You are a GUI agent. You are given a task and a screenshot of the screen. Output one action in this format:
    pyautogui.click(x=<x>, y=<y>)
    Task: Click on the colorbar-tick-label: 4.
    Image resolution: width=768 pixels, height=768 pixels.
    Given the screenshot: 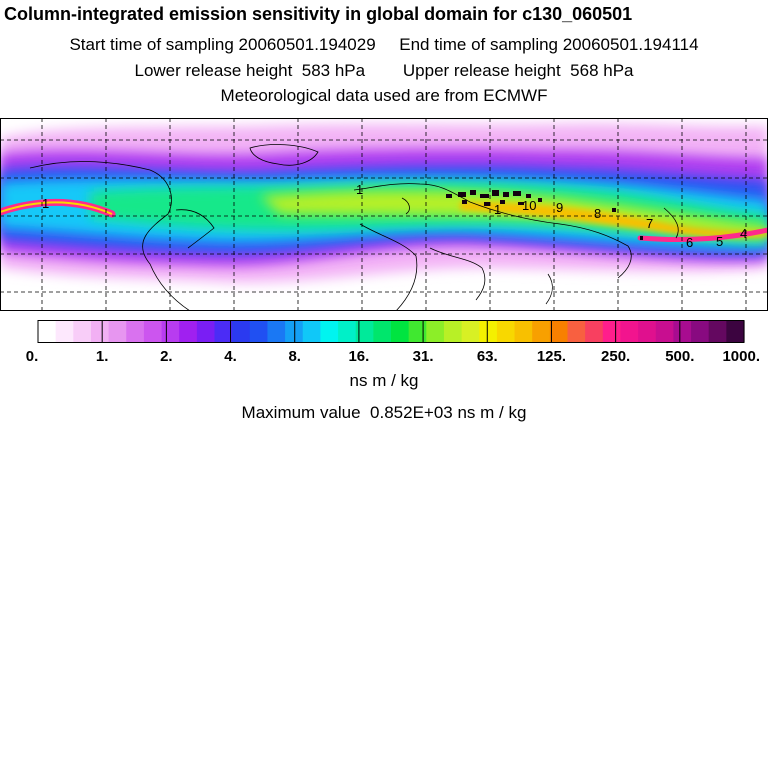 What is the action you would take?
    pyautogui.click(x=230, y=356)
    